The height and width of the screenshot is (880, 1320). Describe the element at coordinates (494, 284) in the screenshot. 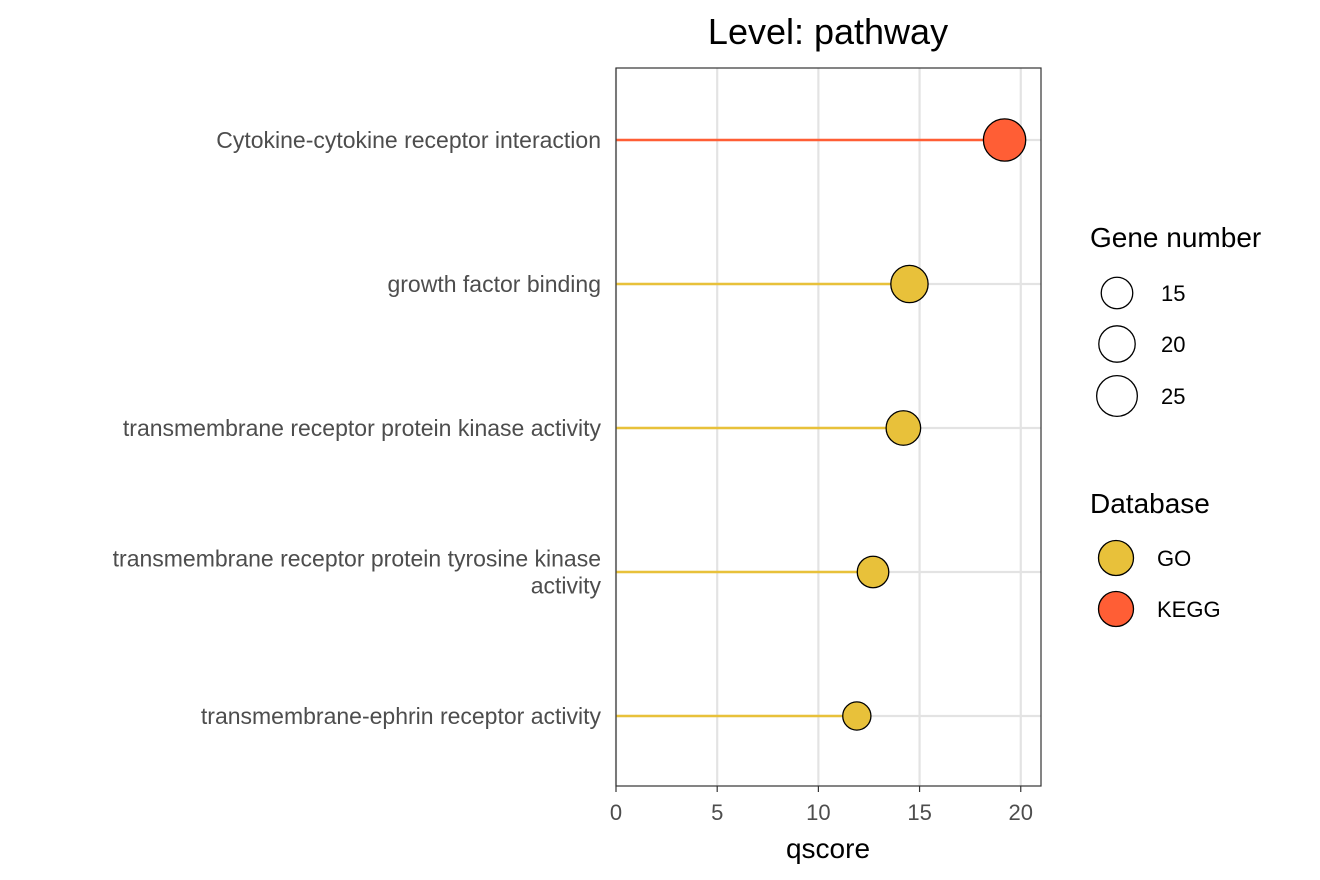

I see `y-tick-label: growth factor binding` at that location.